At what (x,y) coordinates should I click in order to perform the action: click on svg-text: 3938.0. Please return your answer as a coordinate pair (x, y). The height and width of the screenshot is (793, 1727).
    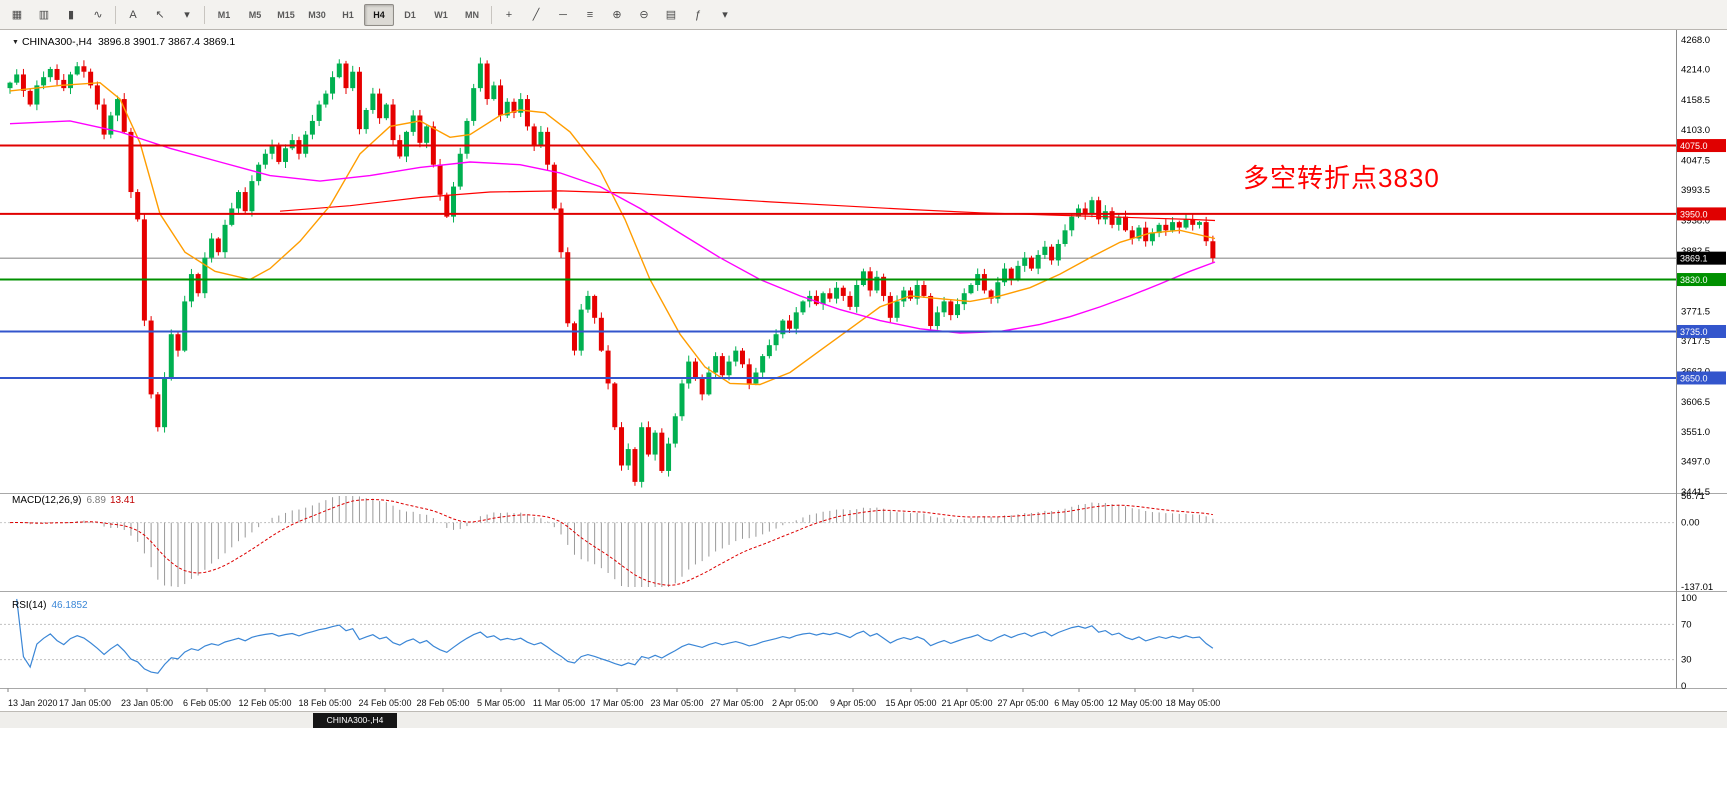
    Looking at the image, I should click on (1695, 220).